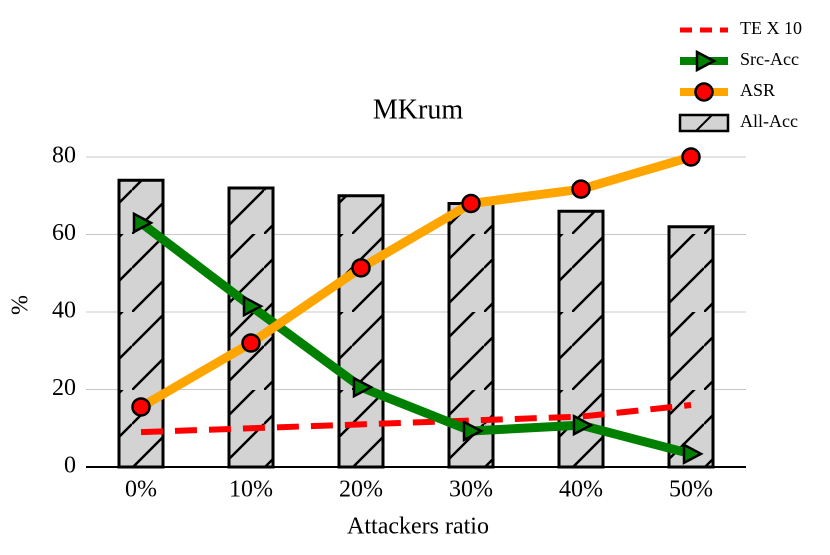  I want to click on legend-label: ASR, so click(757, 90).